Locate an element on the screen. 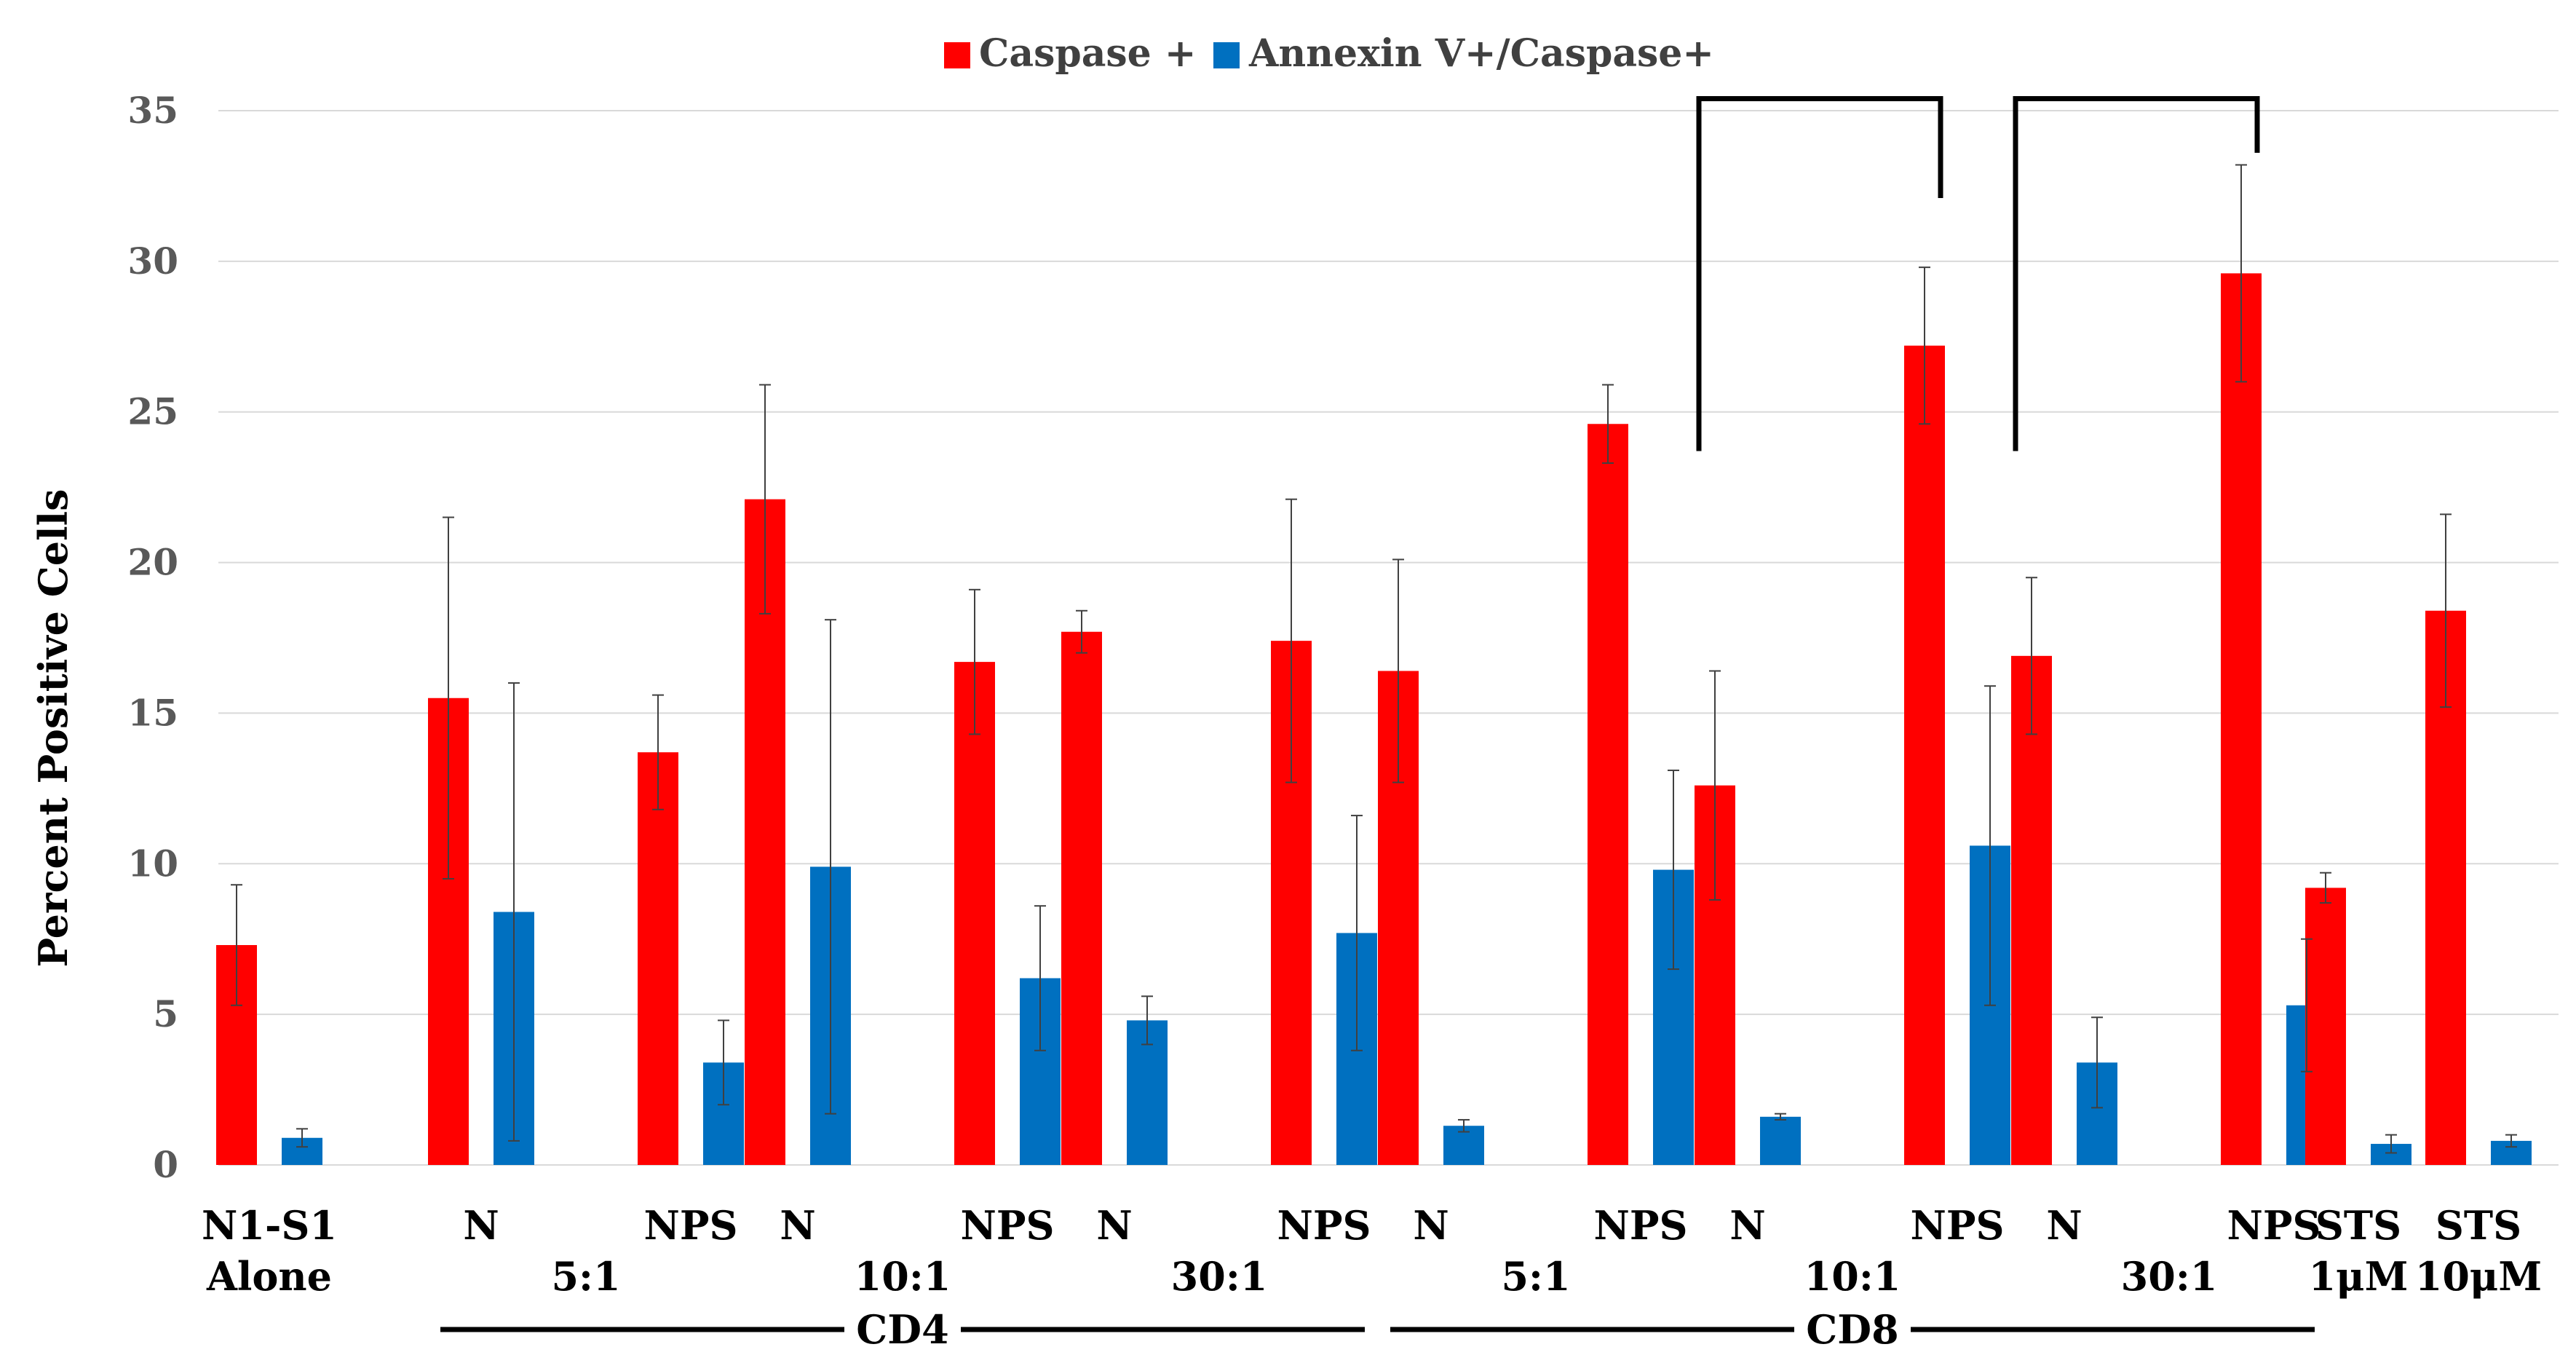  y-tick-label: 25 is located at coordinates (152, 411).